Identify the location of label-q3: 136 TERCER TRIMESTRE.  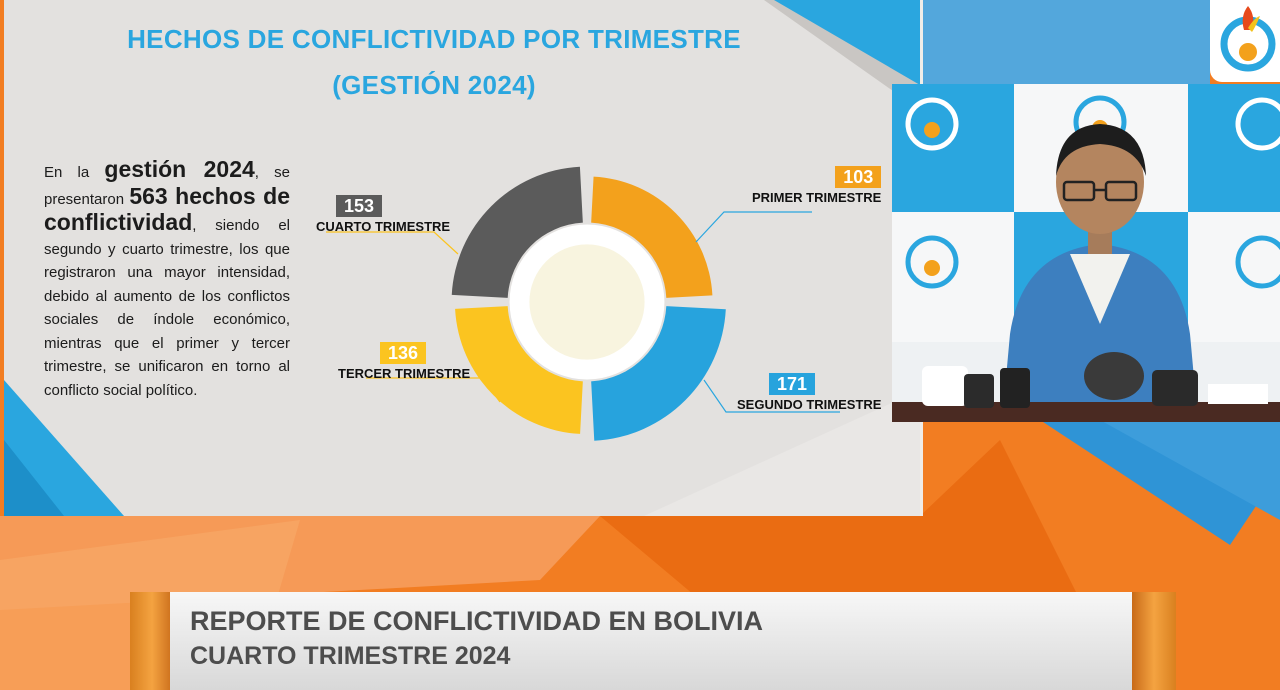
(404, 361).